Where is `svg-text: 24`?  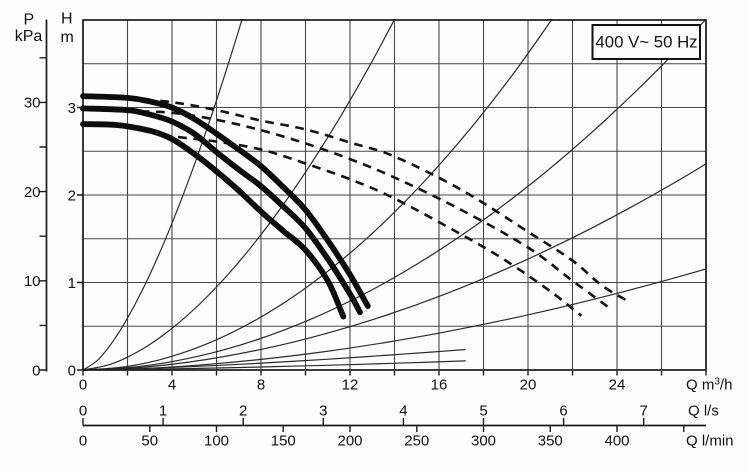
svg-text: 24 is located at coordinates (617, 385).